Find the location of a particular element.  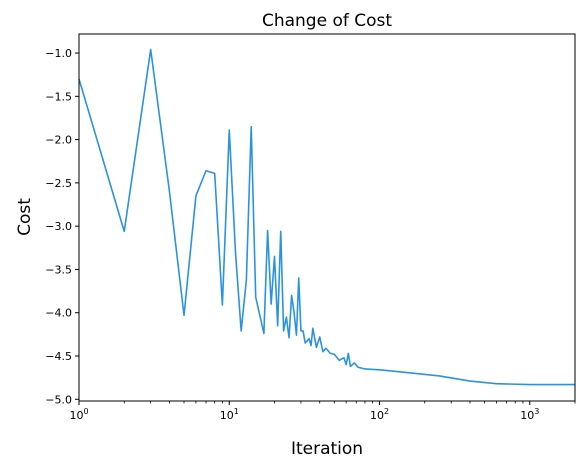

y-tick-label: −4.0 is located at coordinates (58, 313).